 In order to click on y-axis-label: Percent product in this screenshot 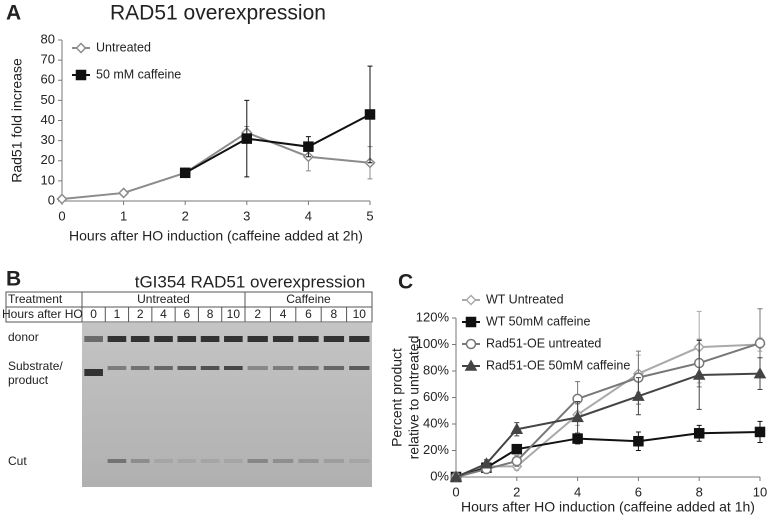, I will do `click(397, 397)`.